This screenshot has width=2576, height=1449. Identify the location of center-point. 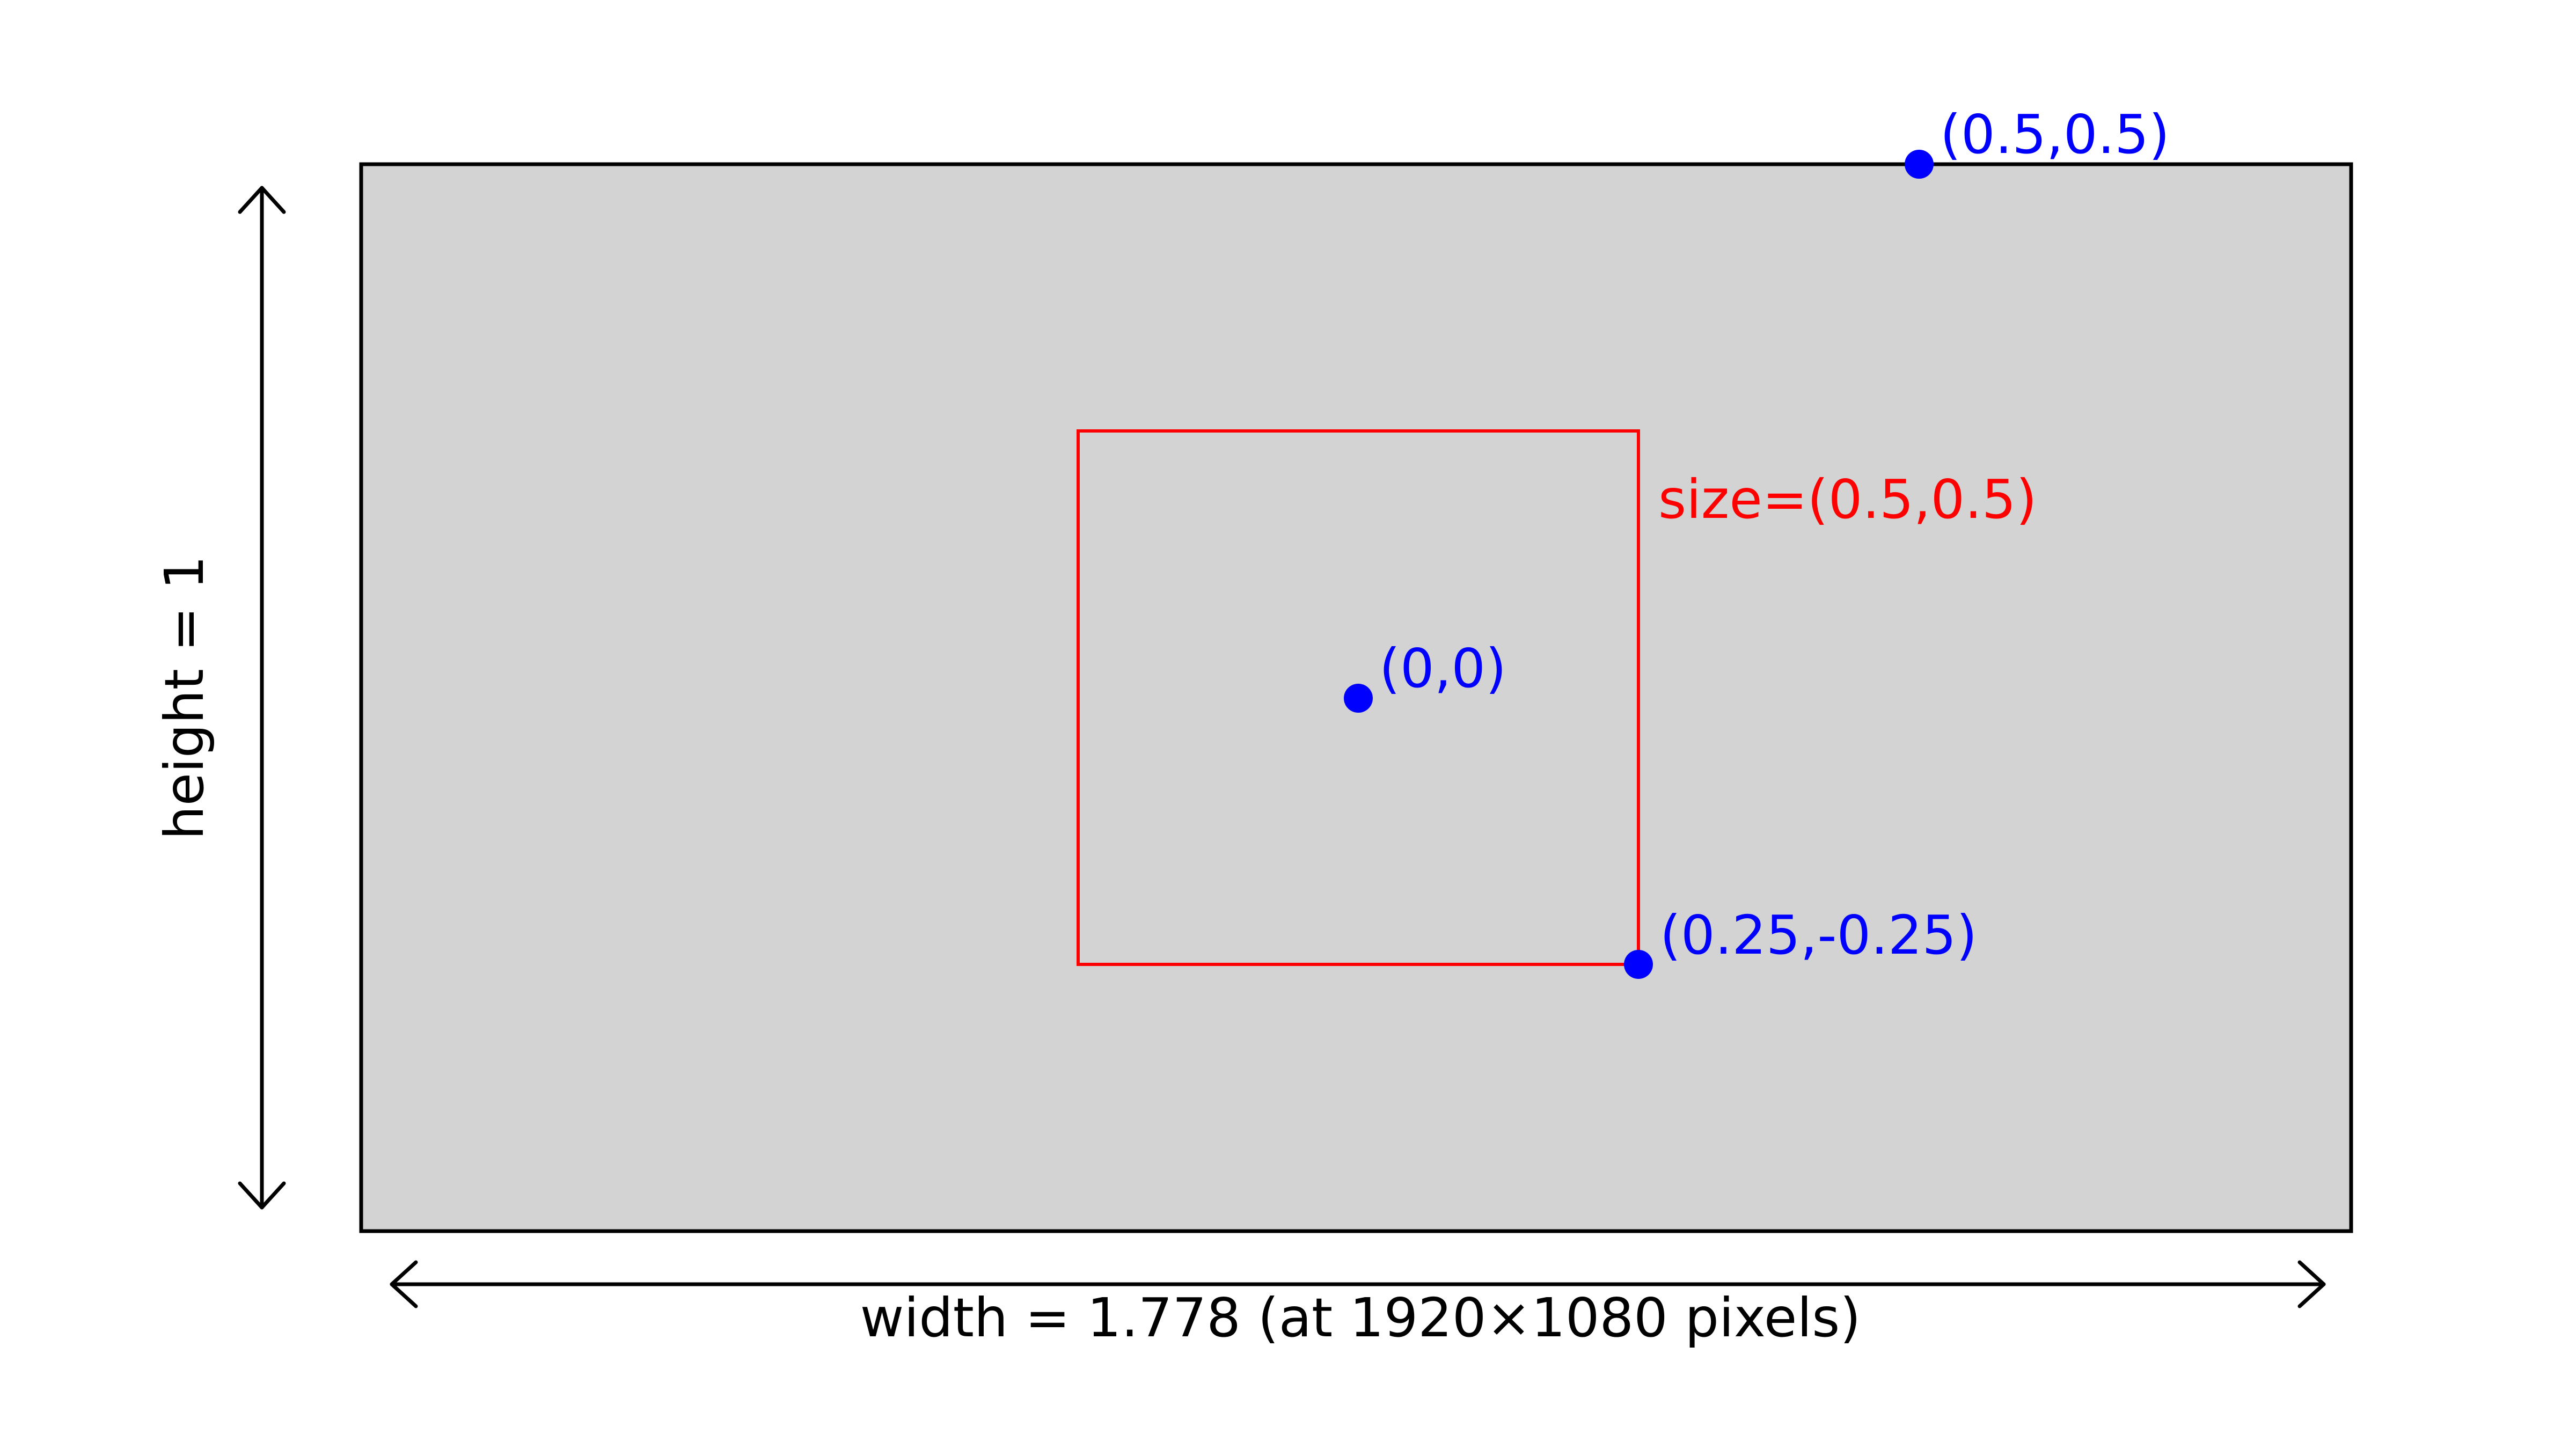
(1358, 698).